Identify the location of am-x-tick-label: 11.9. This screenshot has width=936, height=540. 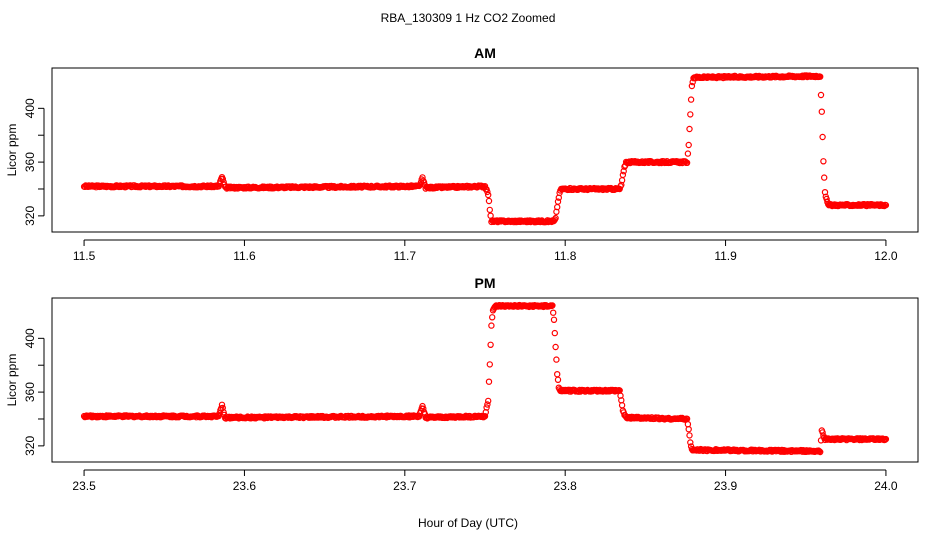
(725, 256).